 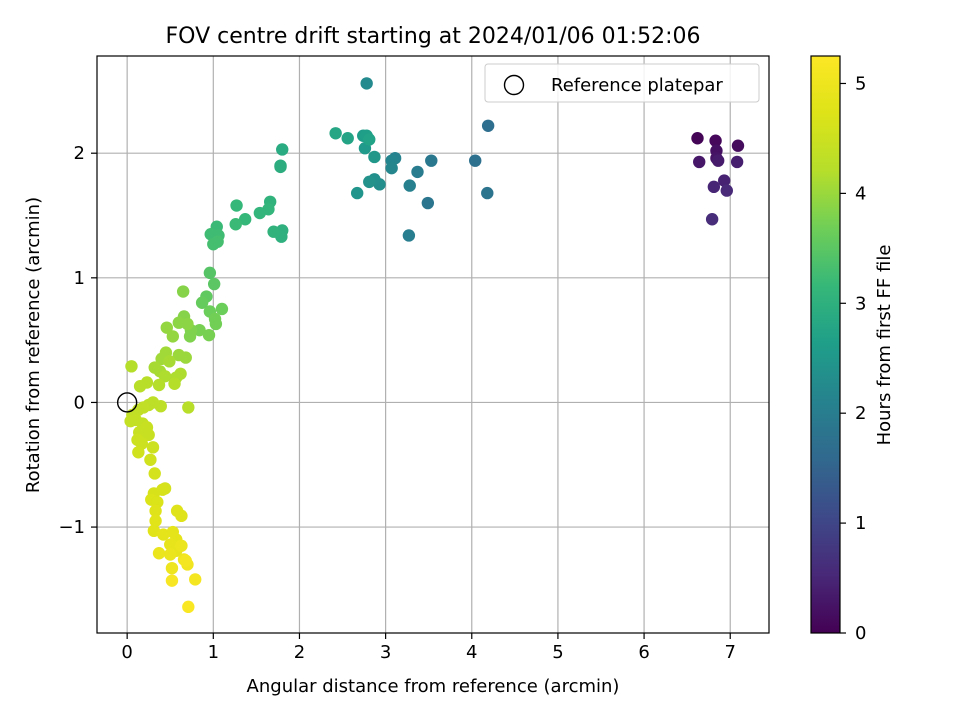 What do you see at coordinates (860, 193) in the screenshot?
I see `colorbar-tick-label: 4` at bounding box center [860, 193].